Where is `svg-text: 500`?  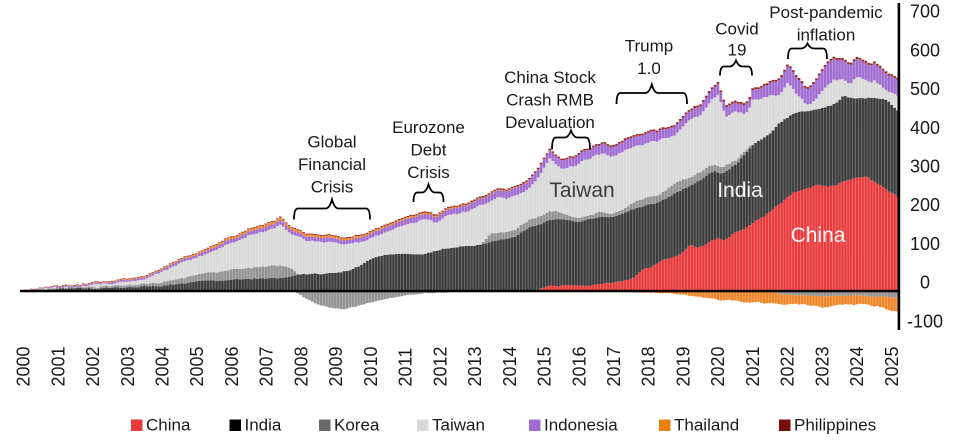
svg-text: 500 is located at coordinates (925, 89).